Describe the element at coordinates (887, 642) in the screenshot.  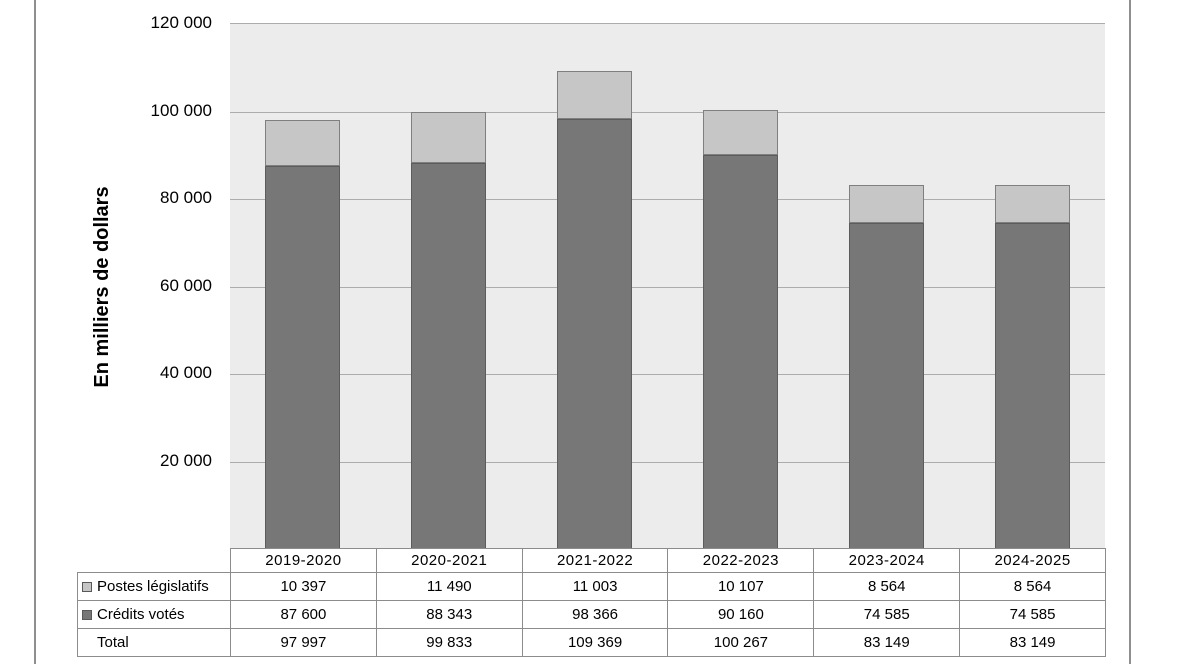
I see `value-cell-total-2023-2024: 83 149` at that location.